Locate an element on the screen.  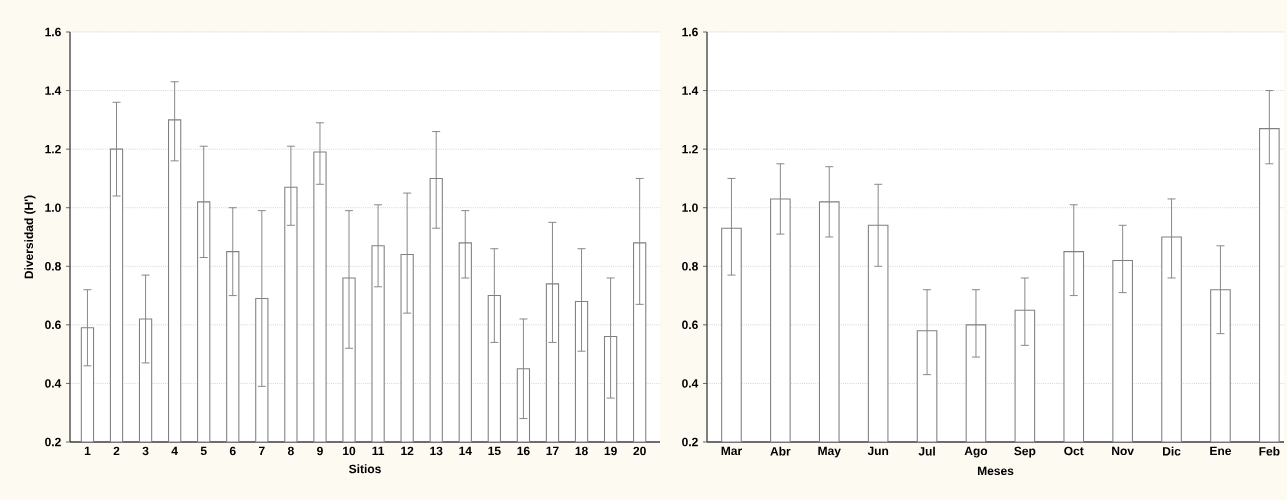
x-tick-label: 8 is located at coordinates (290, 451).